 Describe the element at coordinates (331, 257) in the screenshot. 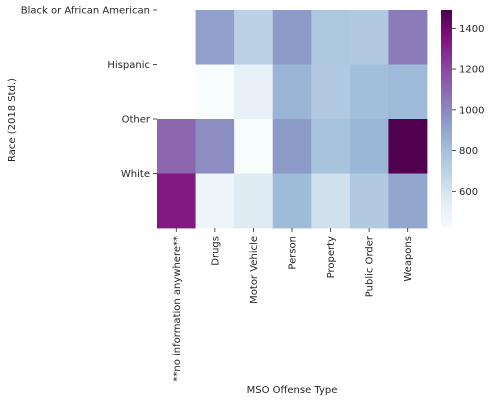

I see `x-tick-label: Property` at that location.